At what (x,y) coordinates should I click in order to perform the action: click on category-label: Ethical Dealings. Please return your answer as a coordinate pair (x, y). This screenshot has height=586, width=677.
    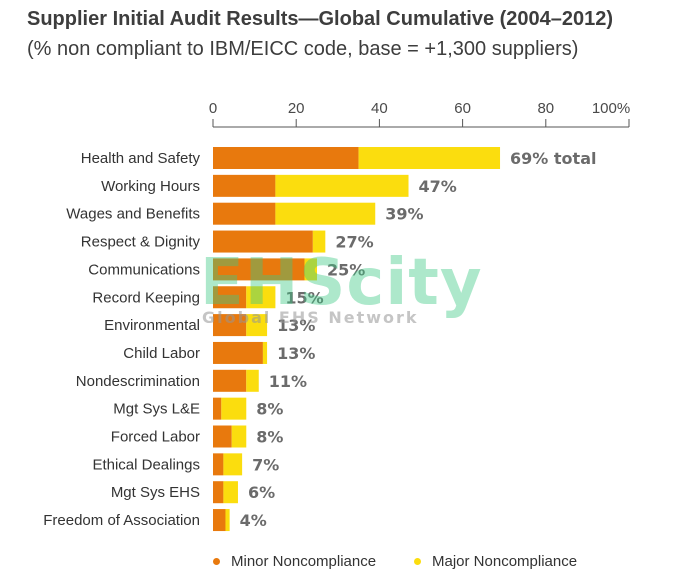
    Looking at the image, I should click on (146, 464).